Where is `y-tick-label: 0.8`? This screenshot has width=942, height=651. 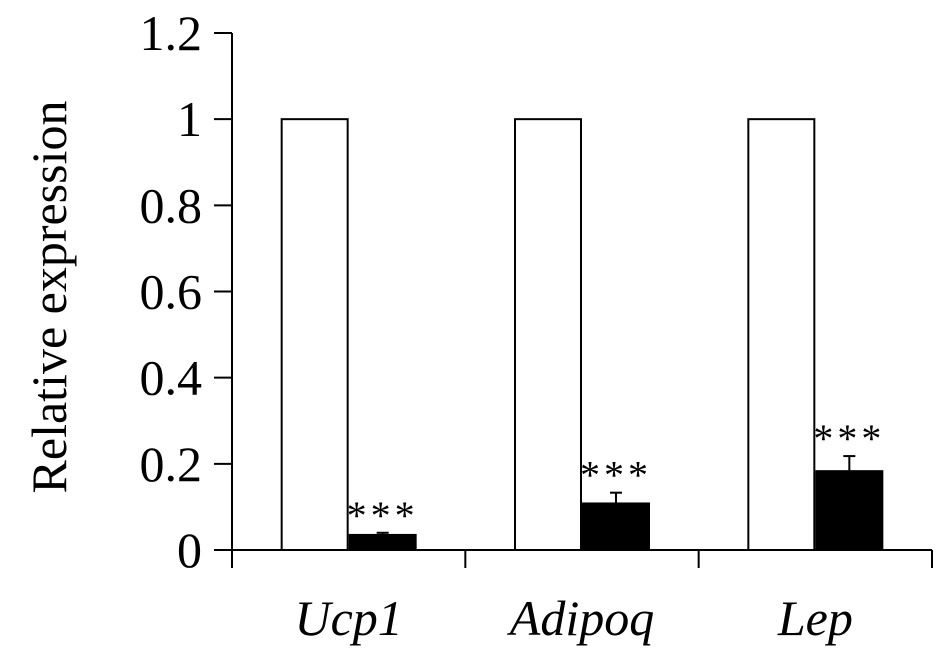
y-tick-label: 0.8 is located at coordinates (171, 205).